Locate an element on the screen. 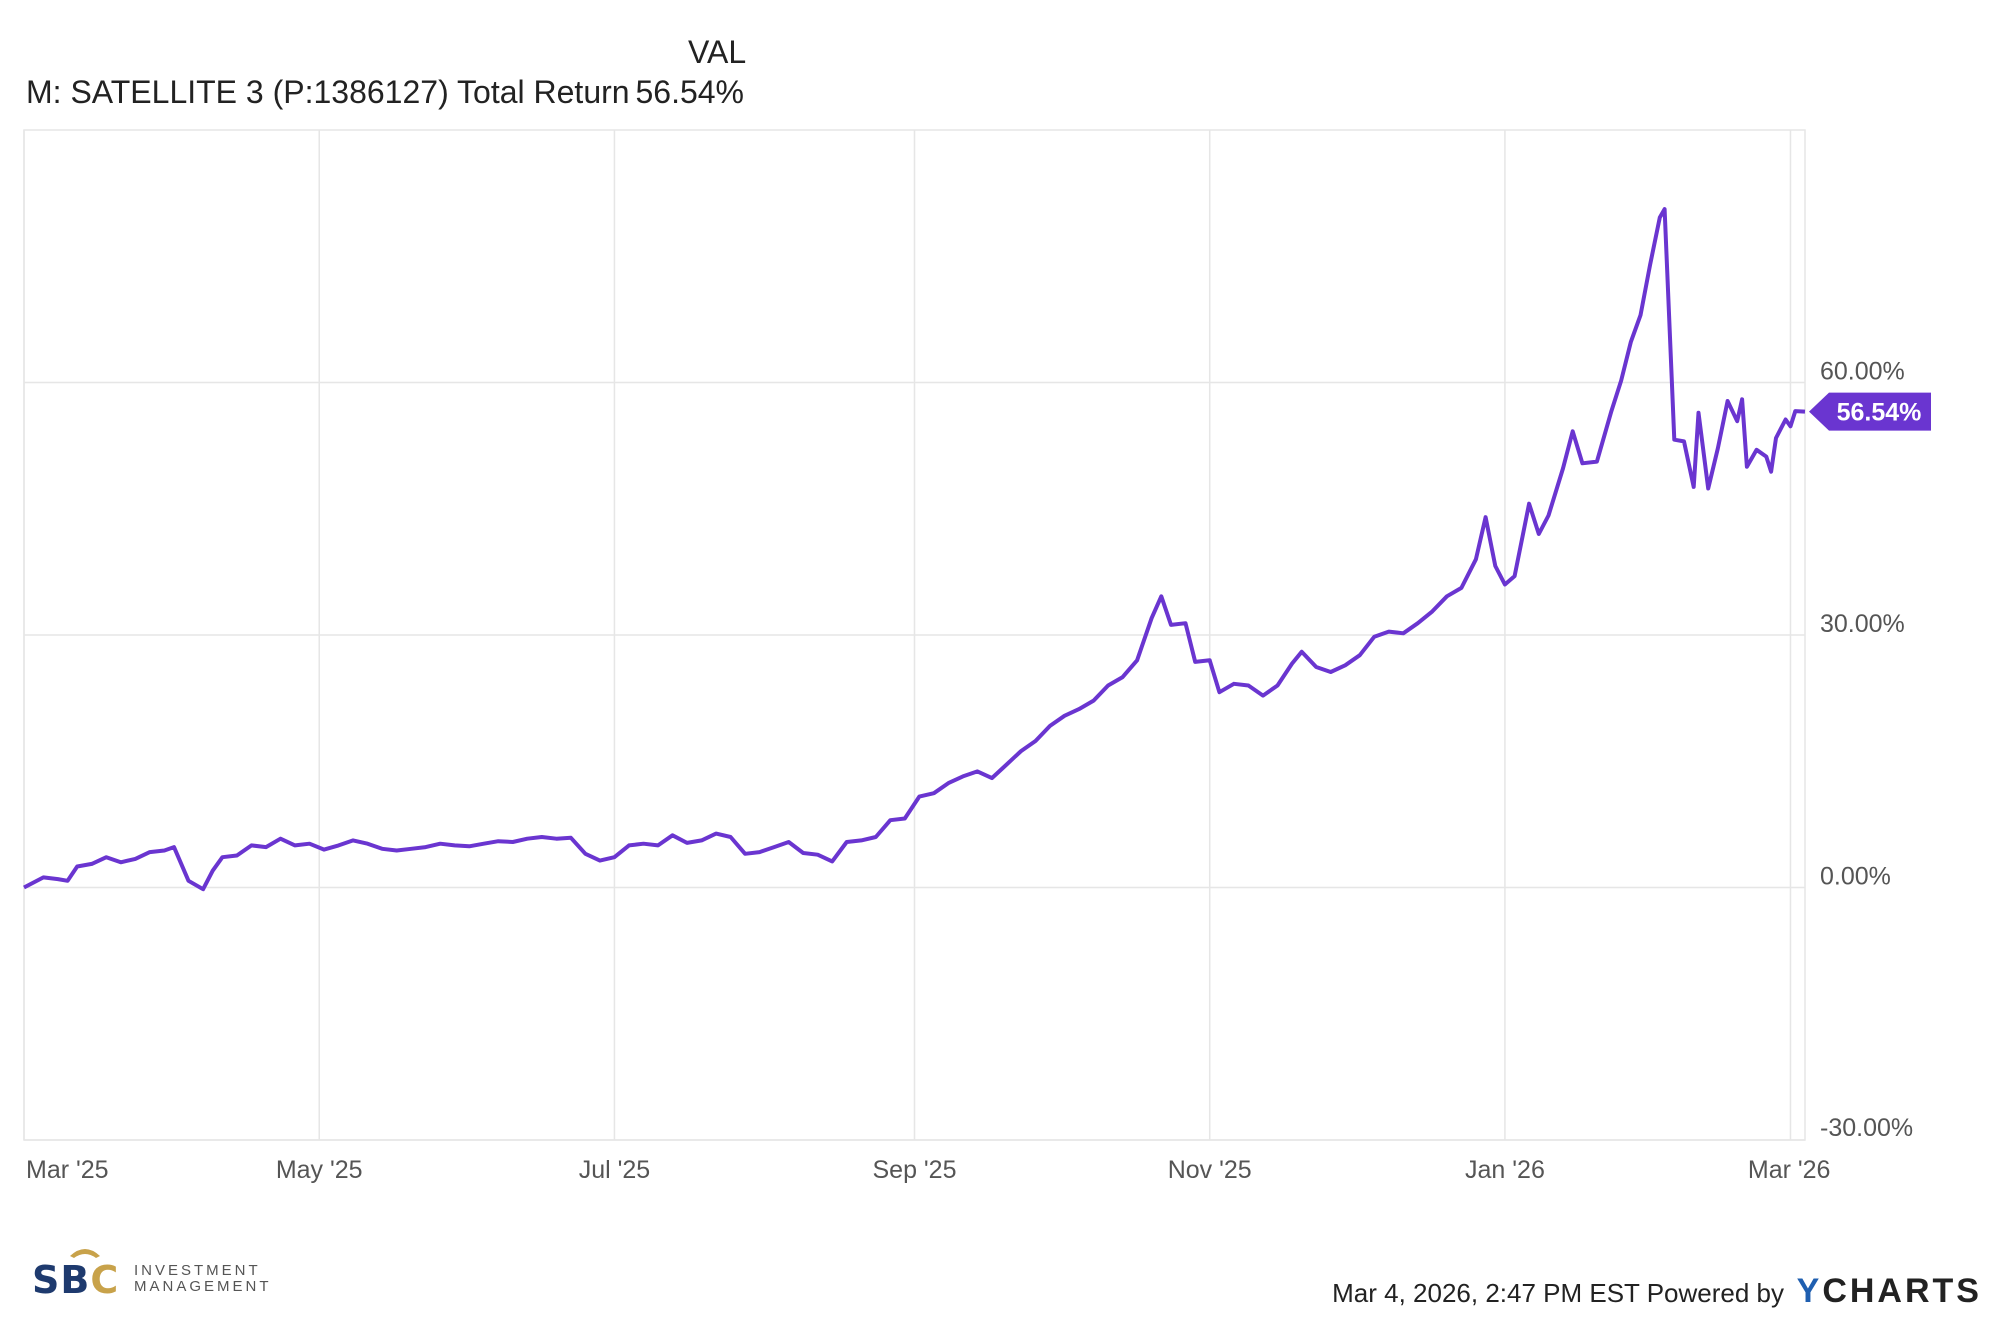 Image resolution: width=2000 pixels, height=1324 pixels. legend-series-value: 56.54% is located at coordinates (689, 92).